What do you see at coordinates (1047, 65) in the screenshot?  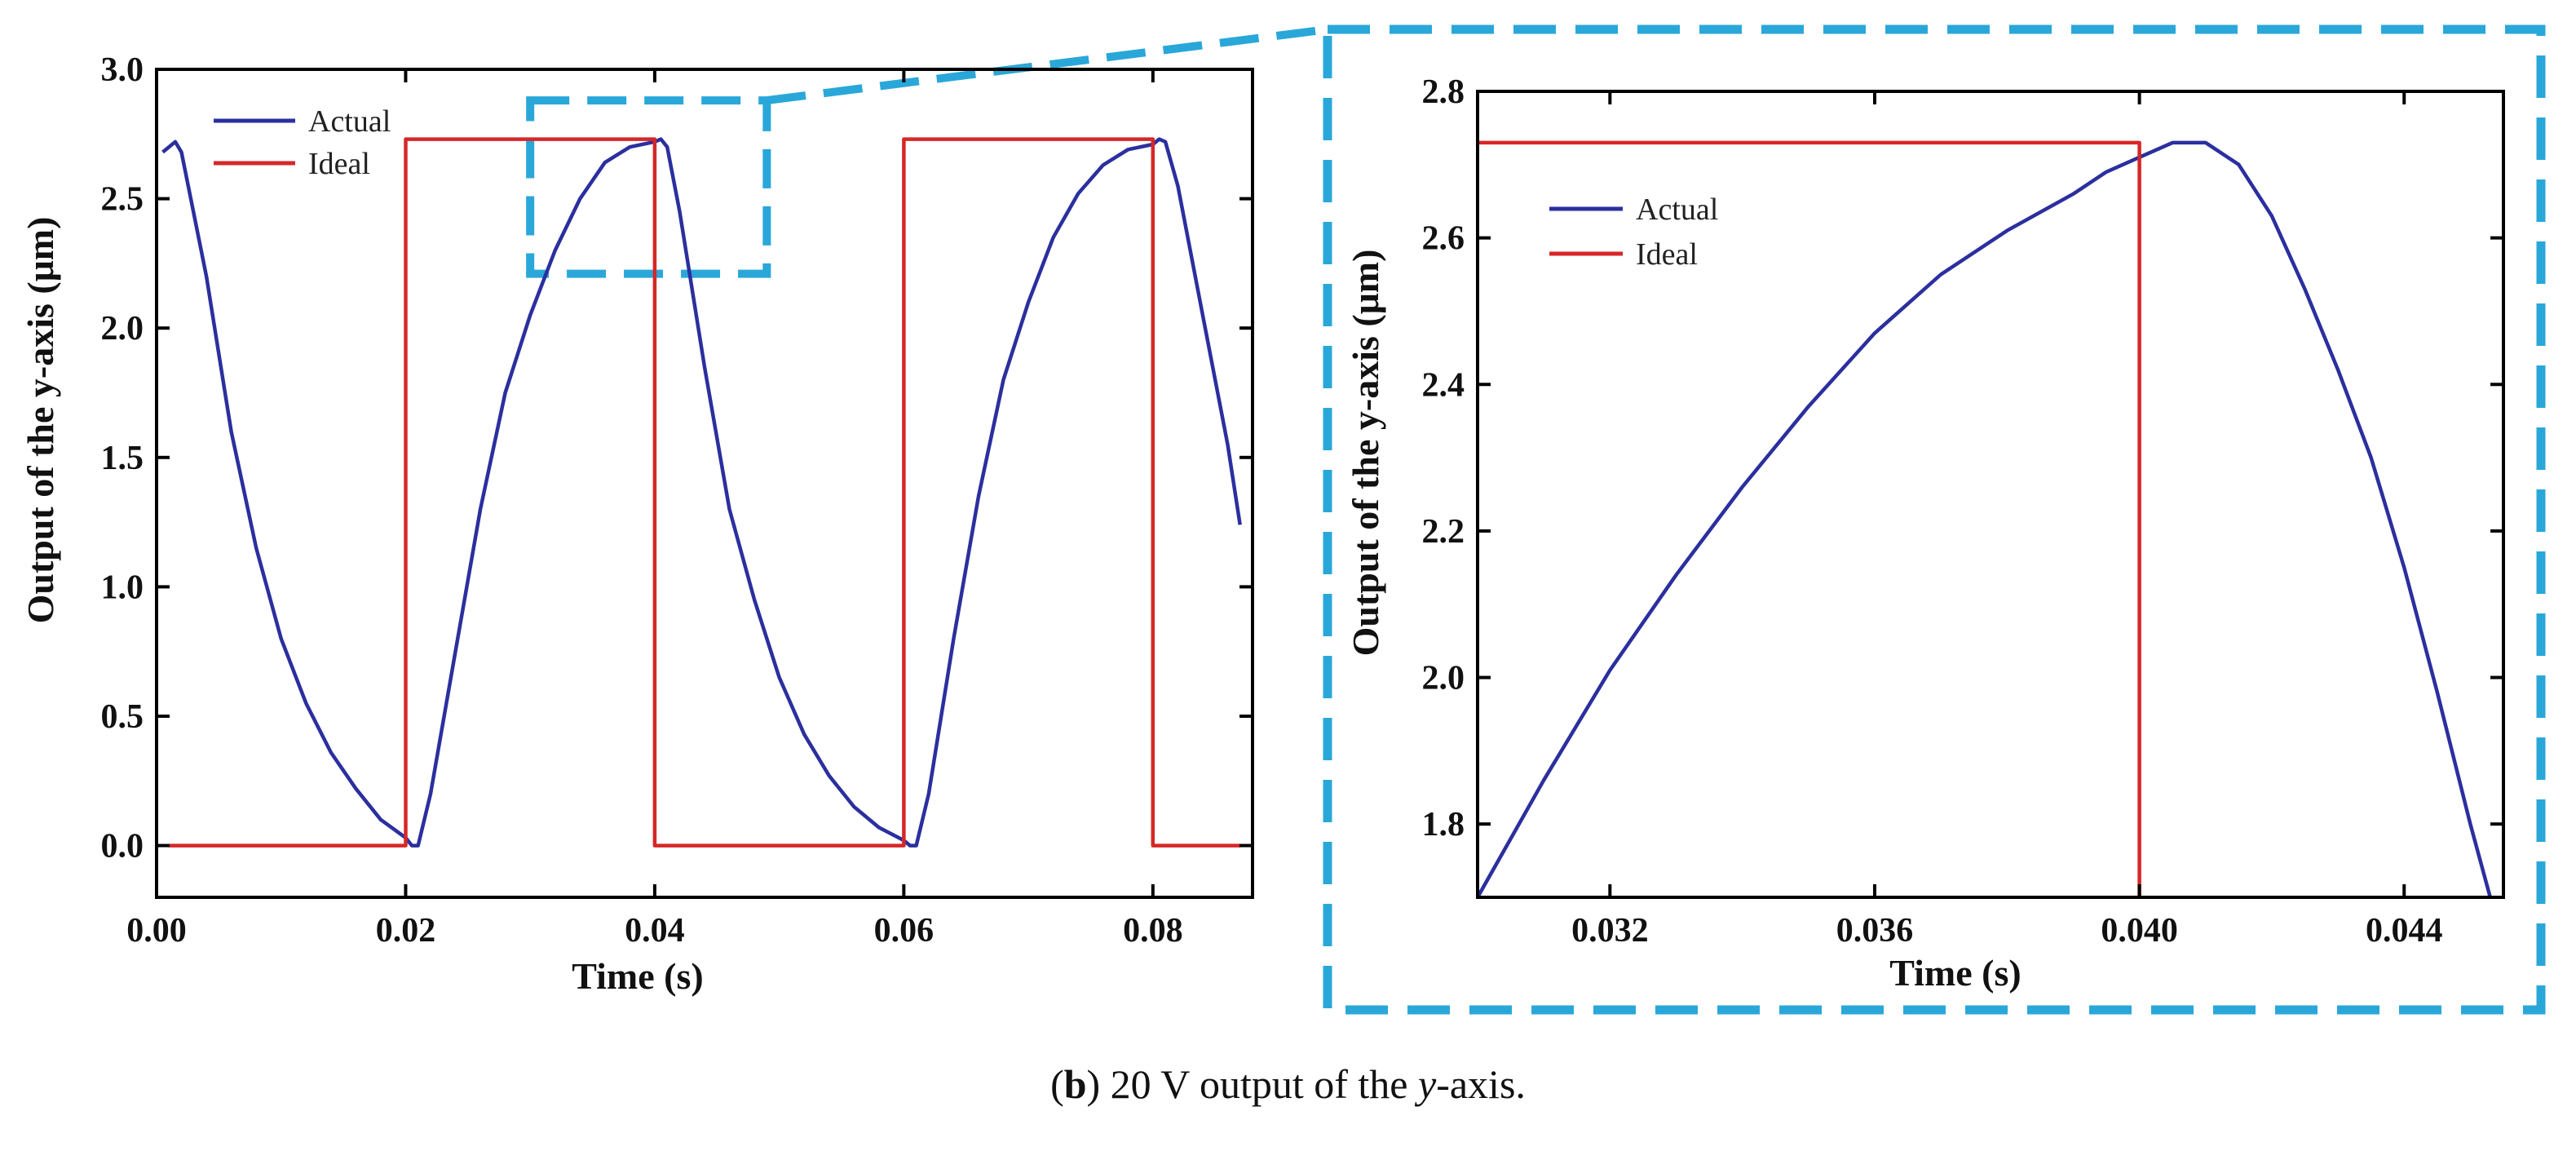 I see `zoom-connector-line` at bounding box center [1047, 65].